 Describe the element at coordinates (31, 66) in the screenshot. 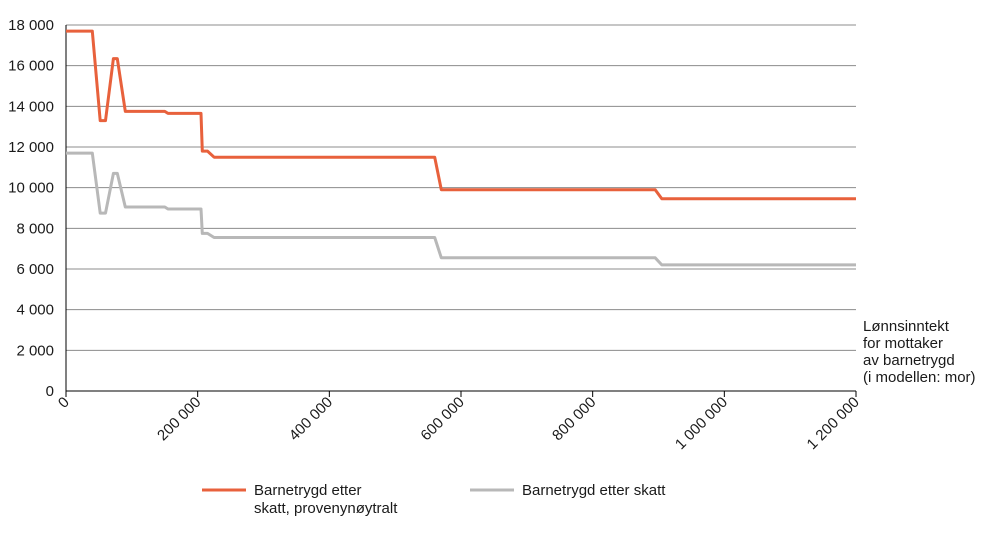

I see `y-tick-label: 16 000` at that location.